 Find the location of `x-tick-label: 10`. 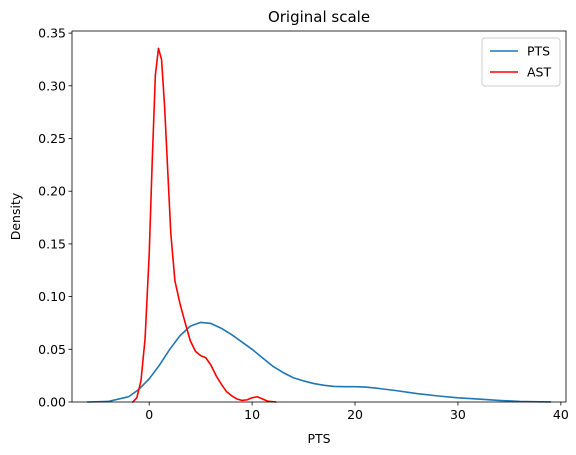

x-tick-label: 10 is located at coordinates (252, 414).